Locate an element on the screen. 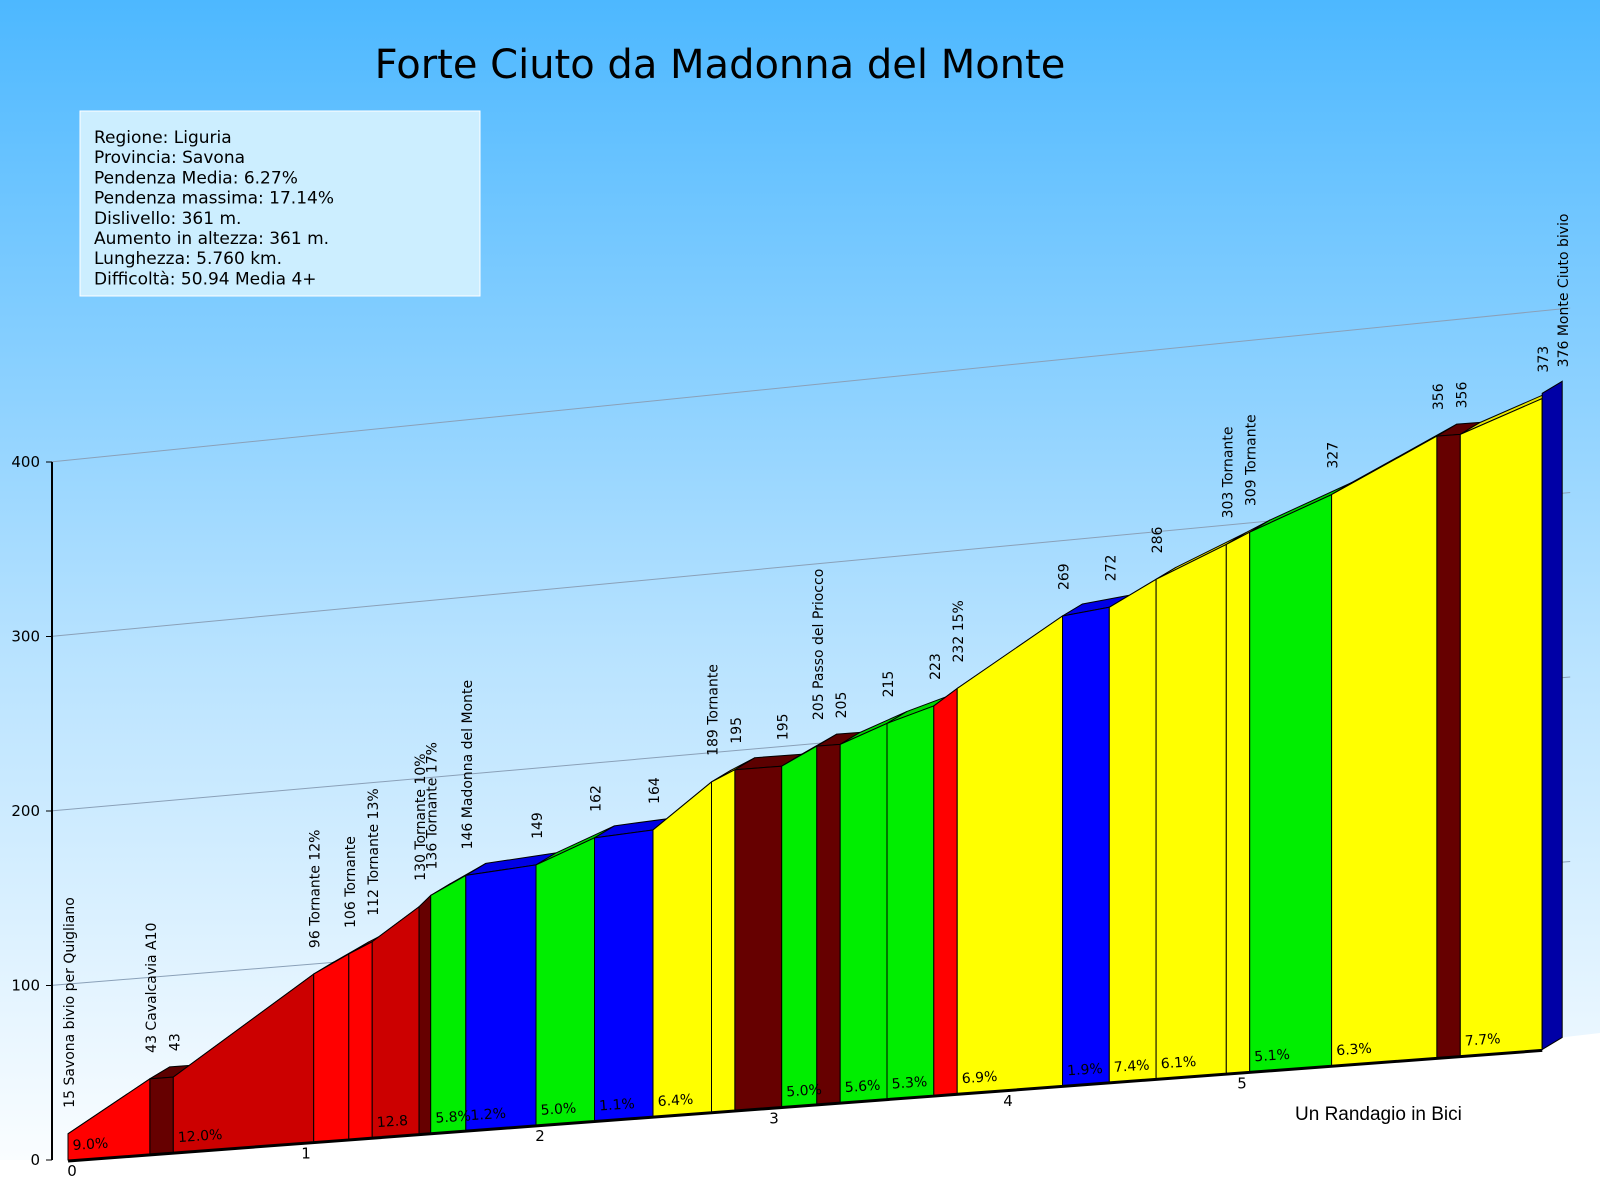 This screenshot has width=1600, height=1200. point-label: 189 Tornante is located at coordinates (714, 710).